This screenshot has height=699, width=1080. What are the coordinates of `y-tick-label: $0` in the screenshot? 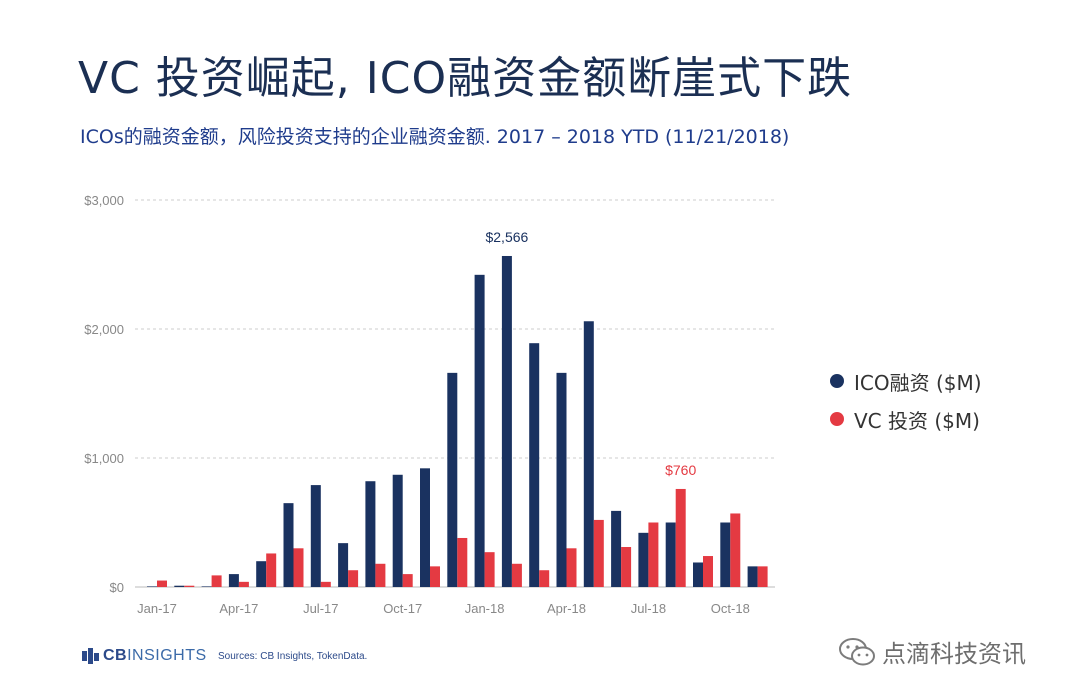 It's located at (117, 587).